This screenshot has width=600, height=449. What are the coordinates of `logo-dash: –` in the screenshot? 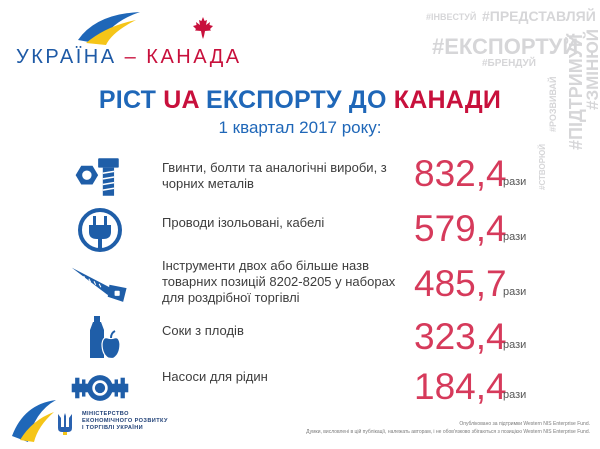 It's located at (131, 57).